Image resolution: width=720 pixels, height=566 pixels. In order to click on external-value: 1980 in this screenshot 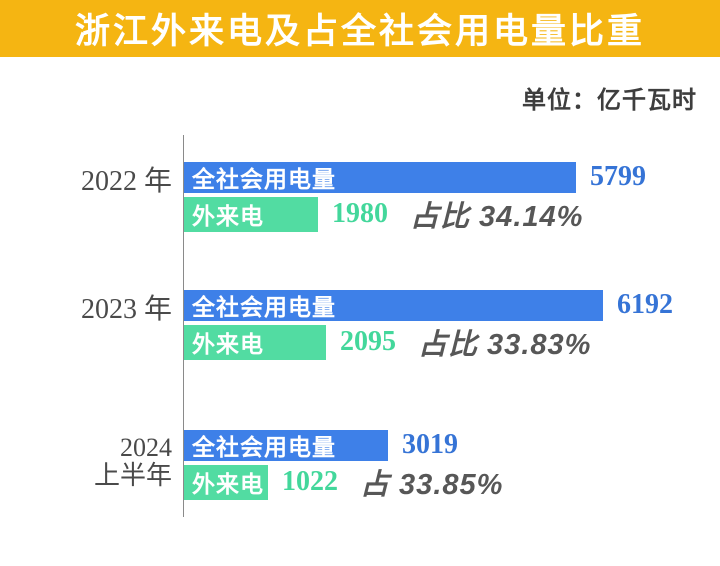, I will do `click(360, 213)`.